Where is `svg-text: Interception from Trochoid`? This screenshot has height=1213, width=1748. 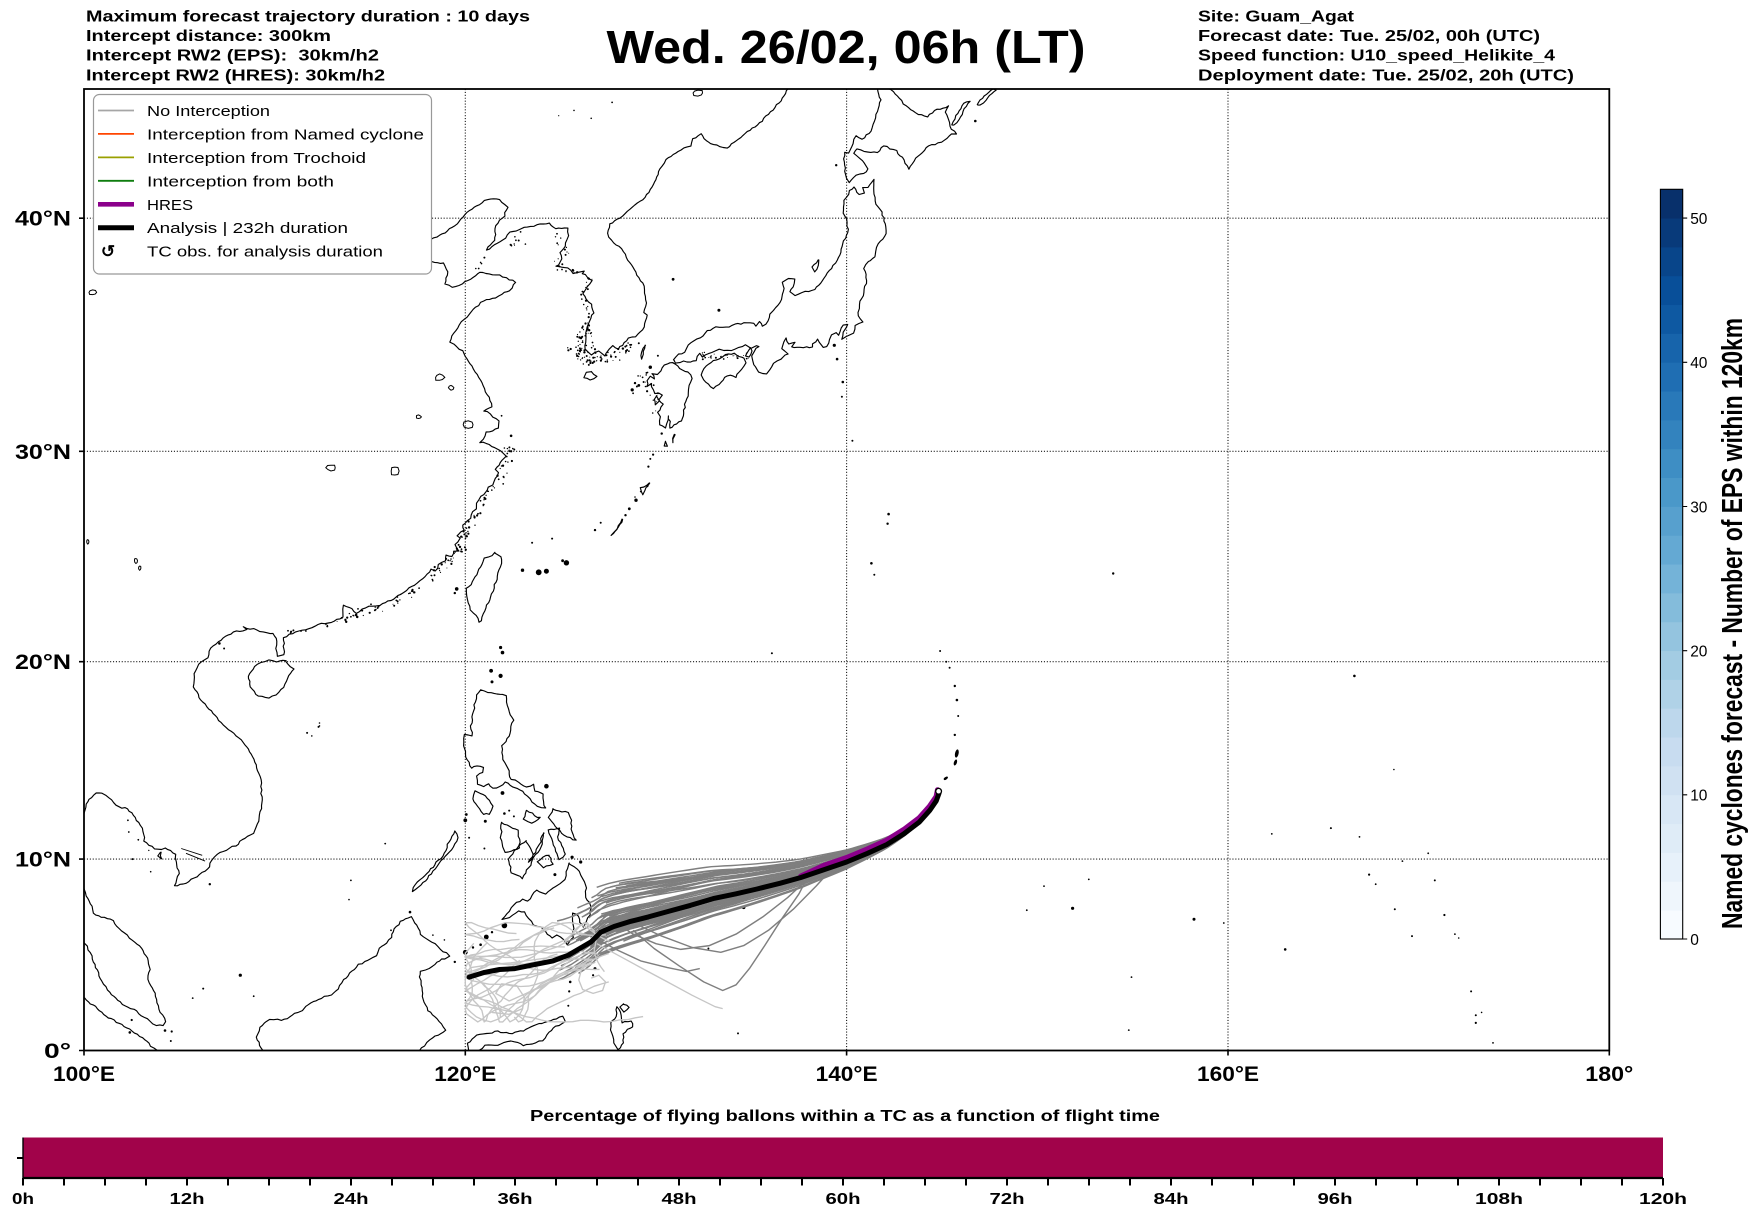 svg-text: Interception from Trochoid is located at coordinates (256, 159).